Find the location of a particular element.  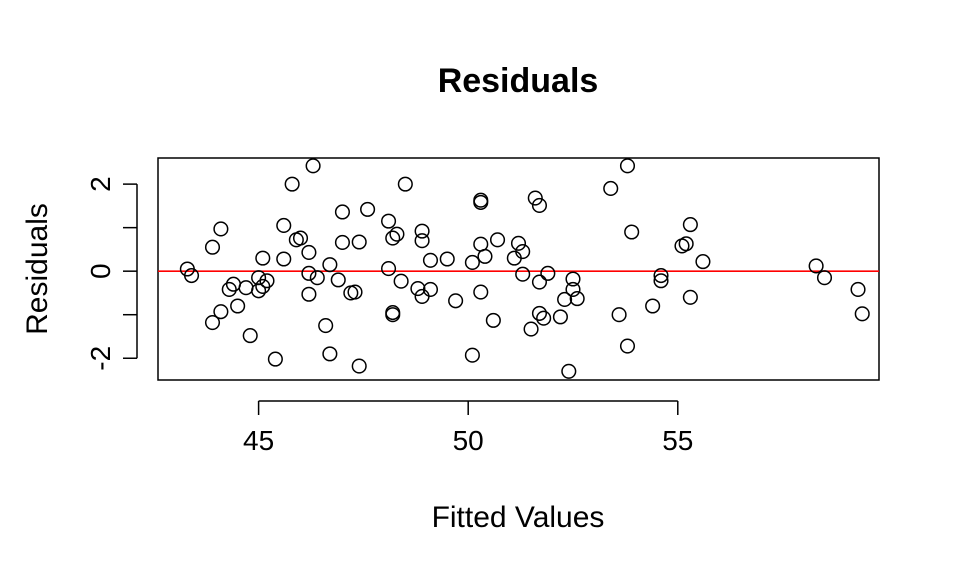

x-tick-label: 55 is located at coordinates (677, 440).